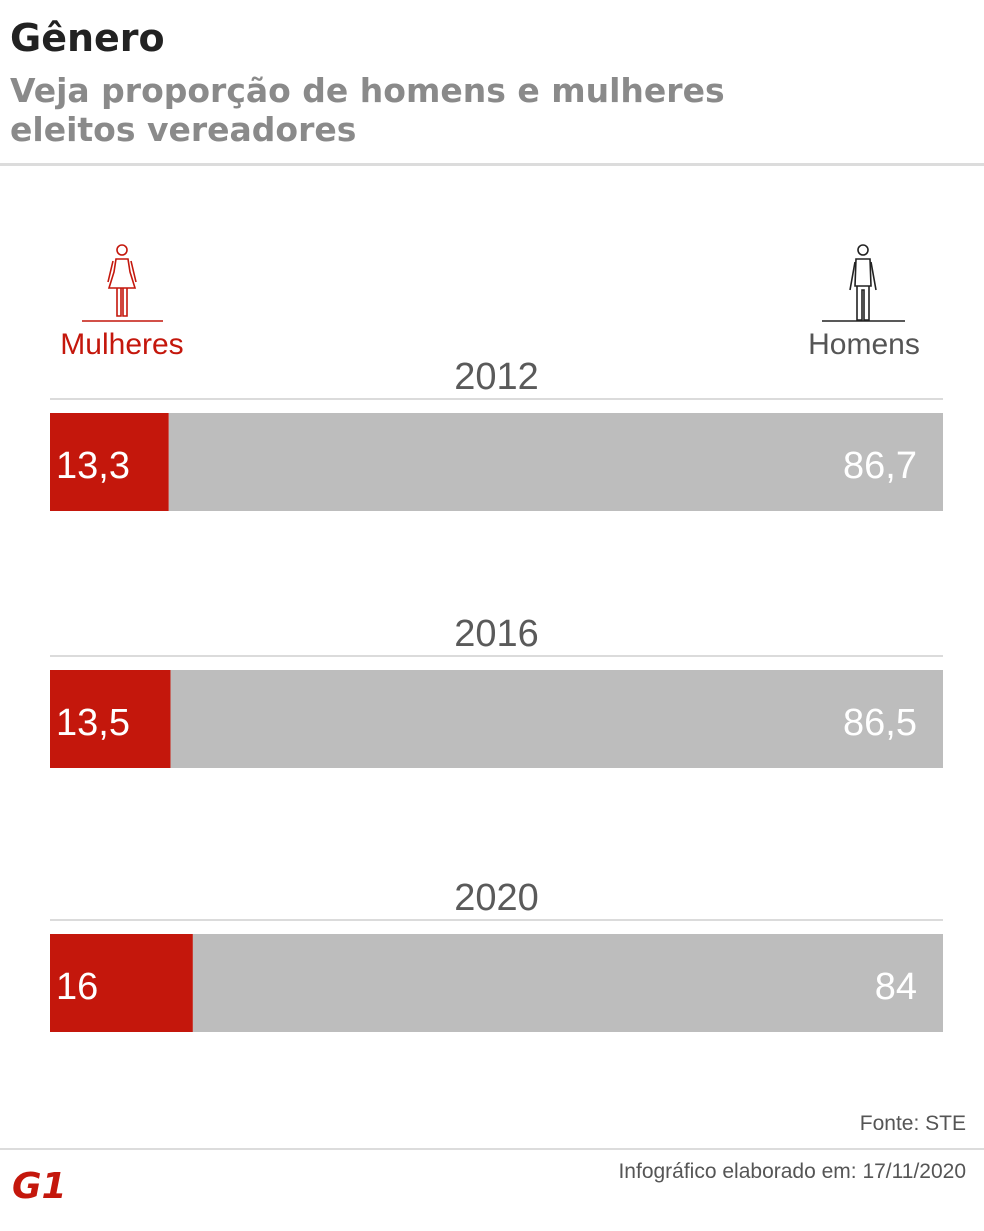  What do you see at coordinates (864, 344) in the screenshot?
I see `legend-men-label: Homens` at bounding box center [864, 344].